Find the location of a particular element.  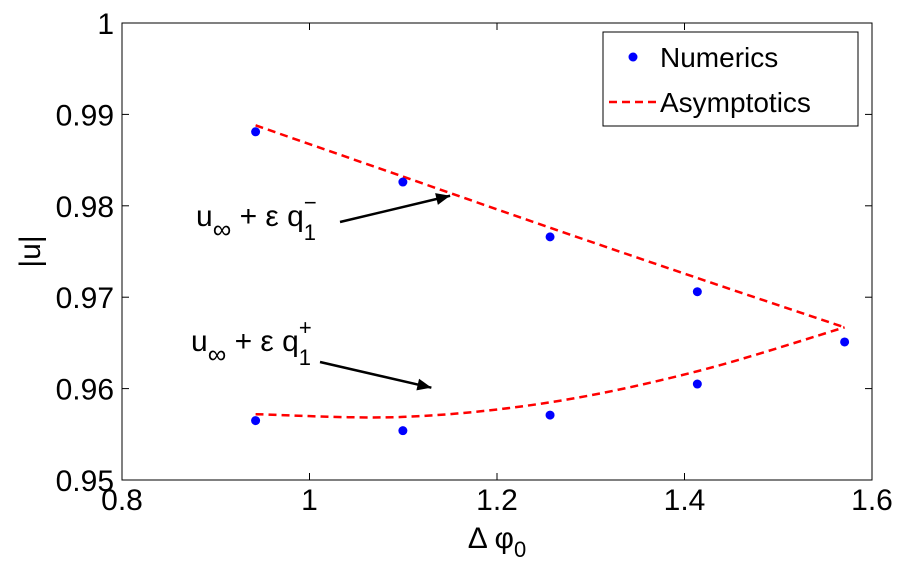

annotation-arrow-minus is located at coordinates (395, 209).